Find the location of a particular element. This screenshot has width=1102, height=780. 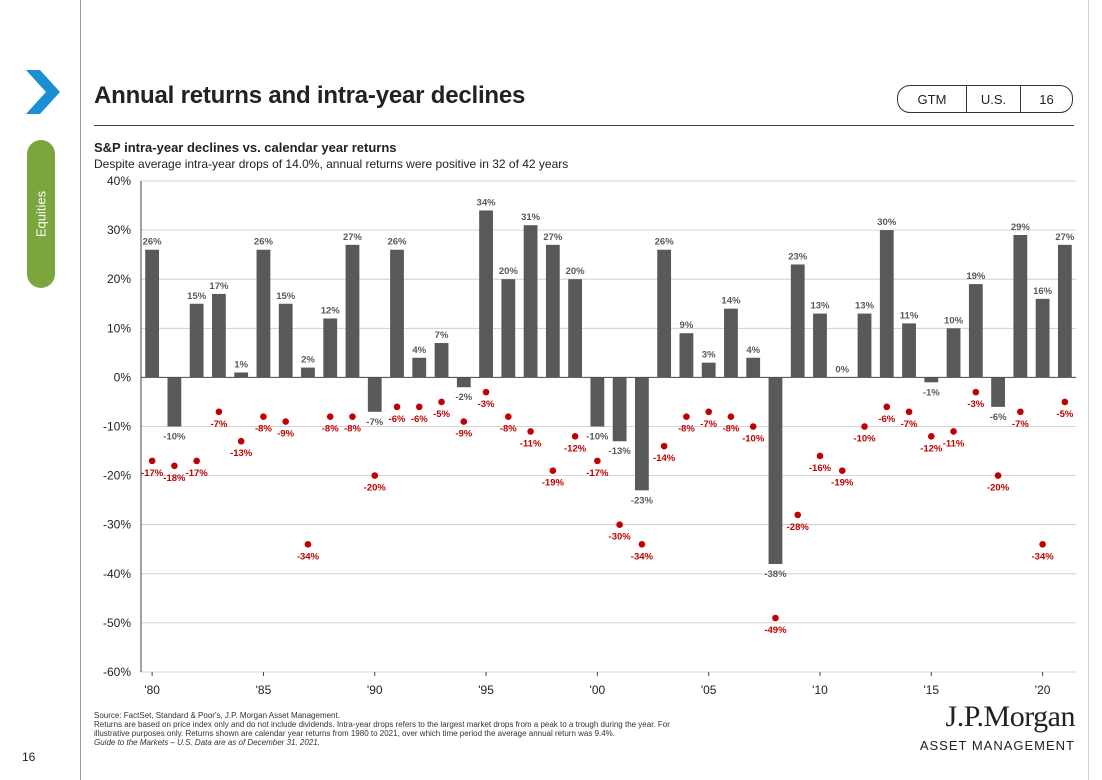

section-tab-equities: Equities is located at coordinates (41, 214).